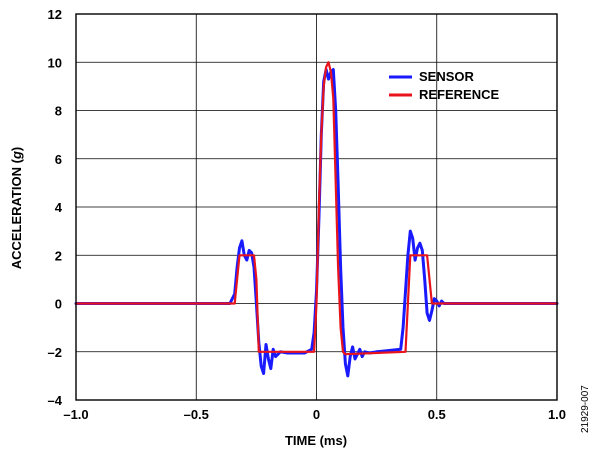 The width and height of the screenshot is (595, 458). Describe the element at coordinates (55, 400) in the screenshot. I see `y-tick-label: –4` at that location.